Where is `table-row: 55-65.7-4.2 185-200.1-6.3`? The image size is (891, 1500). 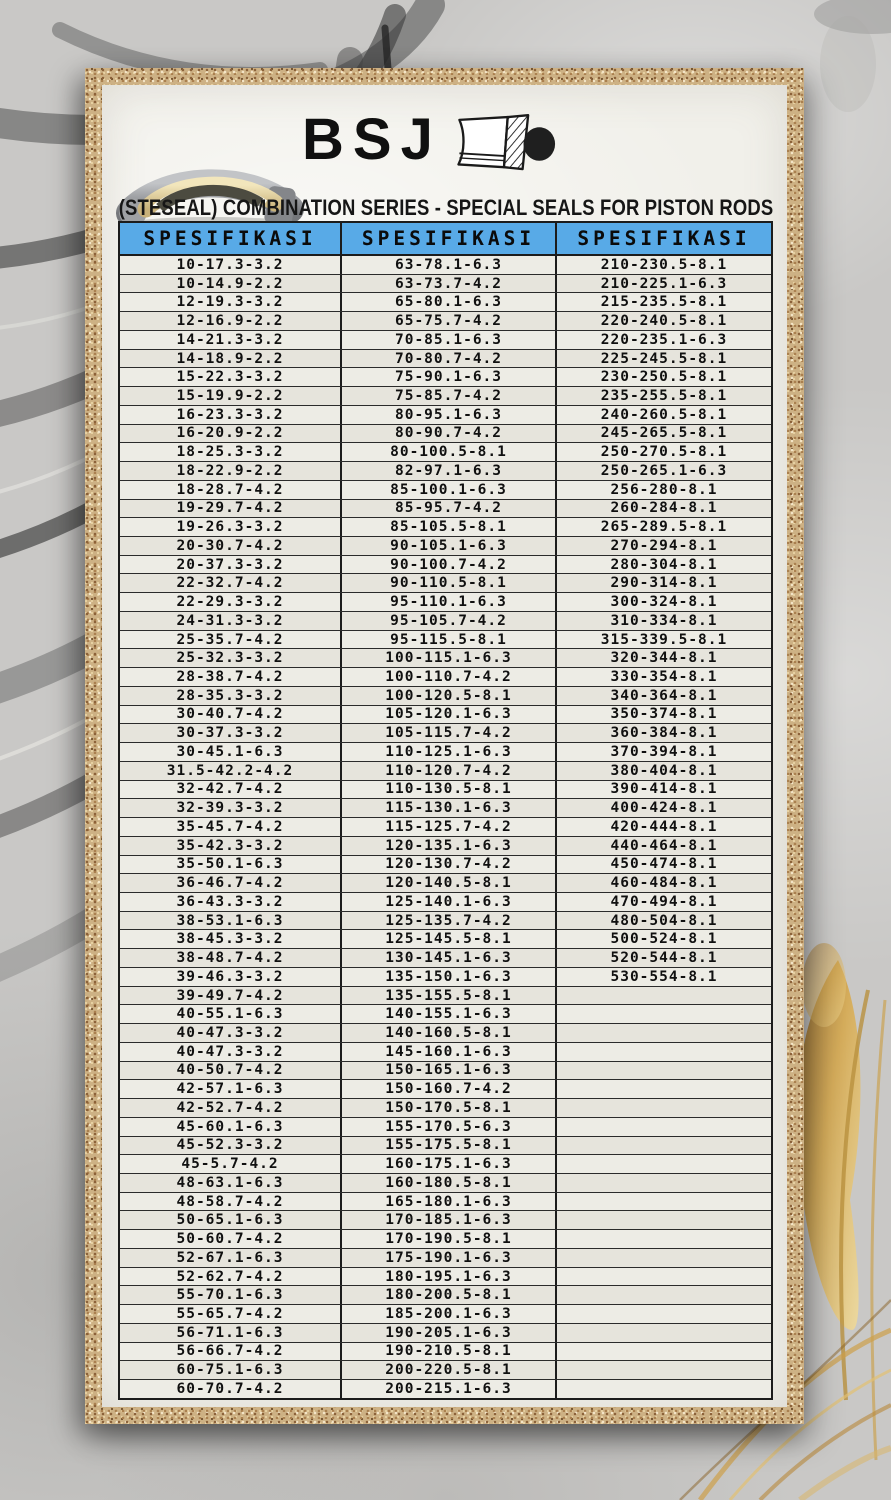 table-row: 55-65.7-4.2 185-200.1-6.3 is located at coordinates (445, 1314).